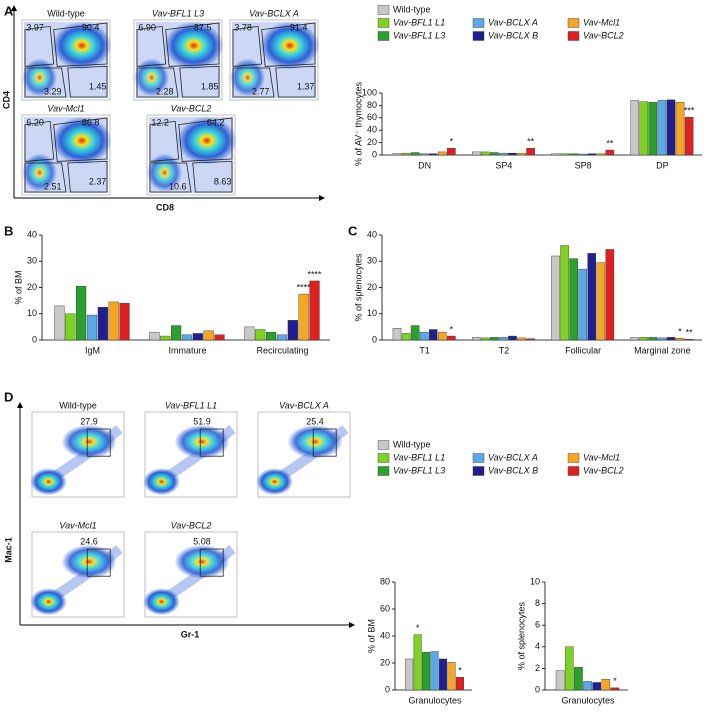  Describe the element at coordinates (513, 22) in the screenshot. I see `legend-label: Vav-BCLX A` at that location.